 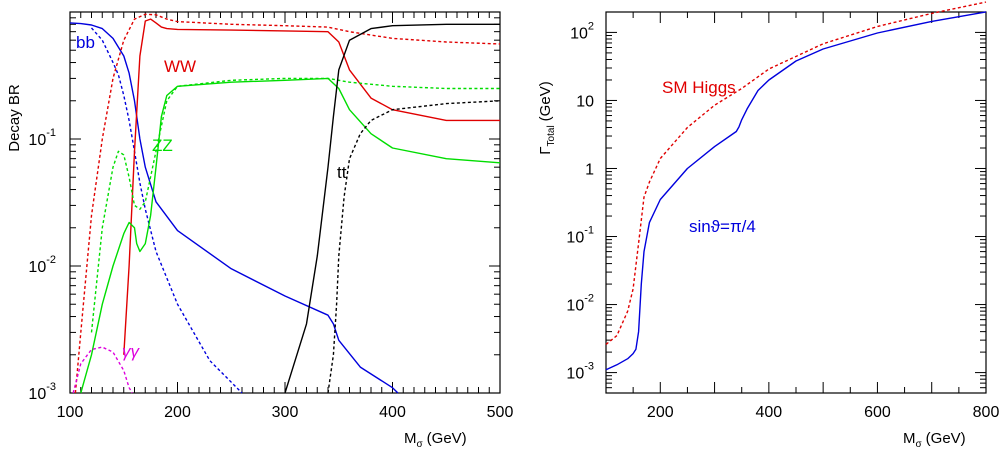 I want to click on x-tick-label: 500, so click(x=500, y=412).